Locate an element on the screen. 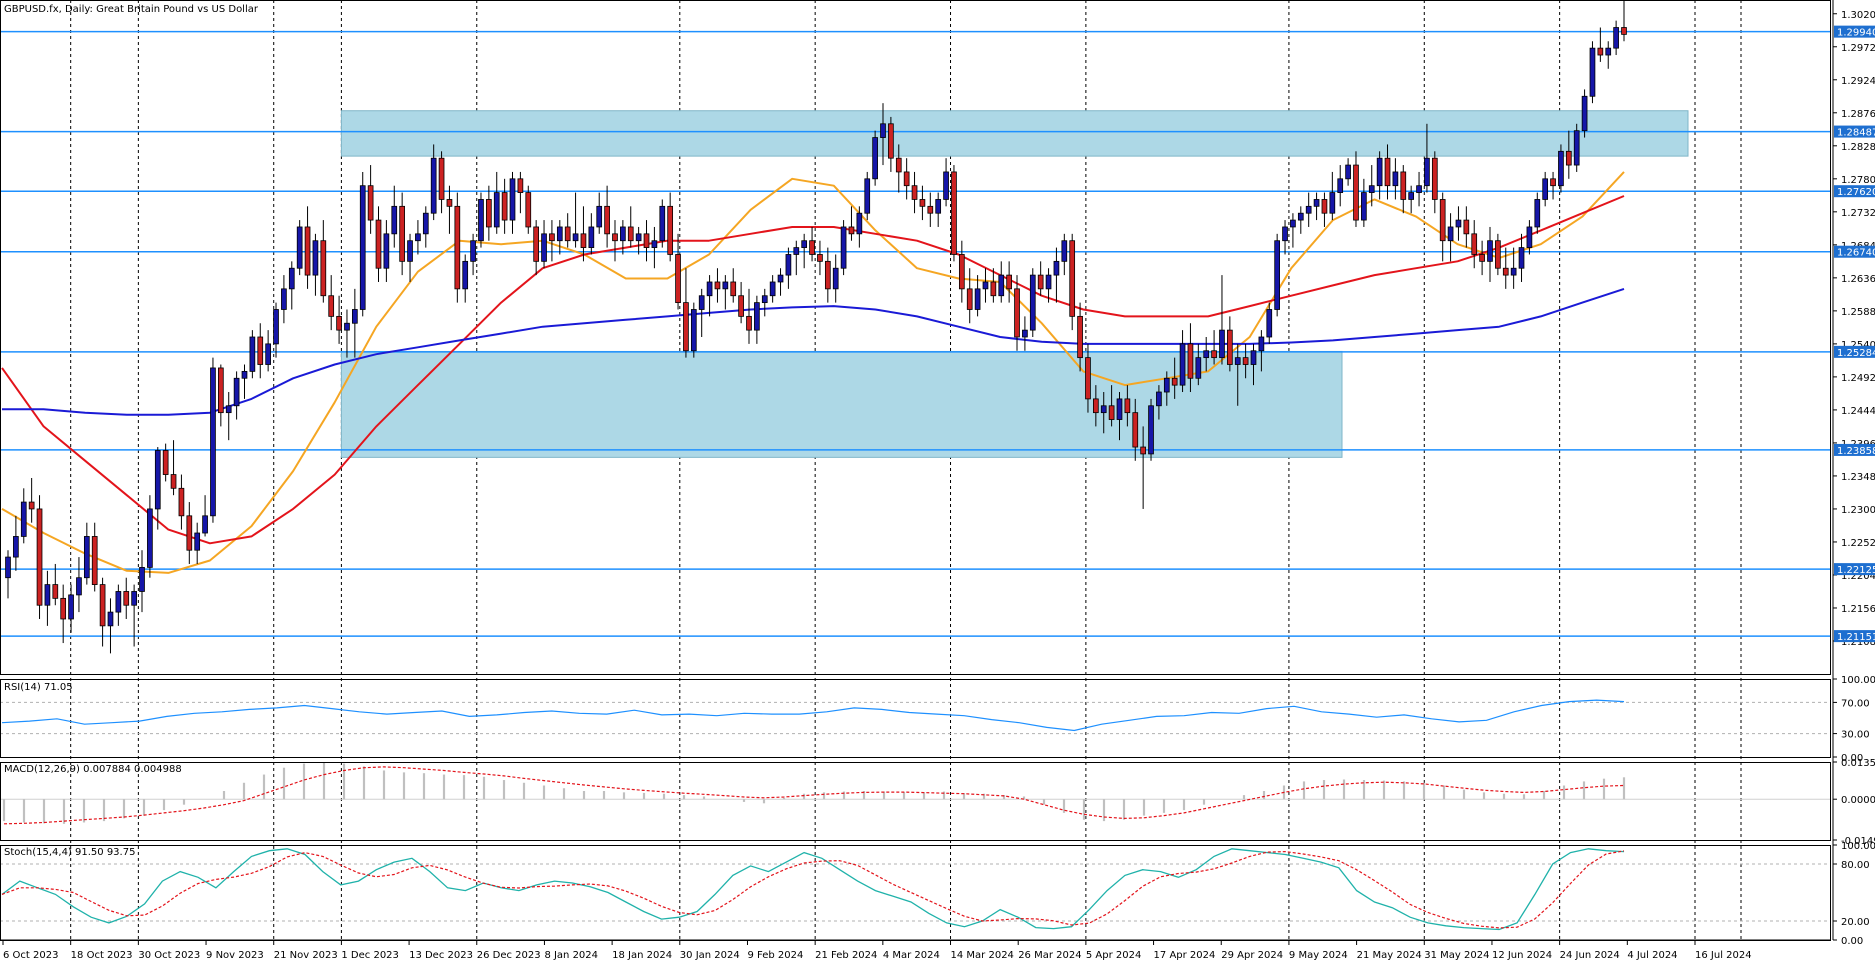 The image size is (1875, 965). macd-label: MACD(12,26,9) 0.007884 0.004988 is located at coordinates (93, 769).